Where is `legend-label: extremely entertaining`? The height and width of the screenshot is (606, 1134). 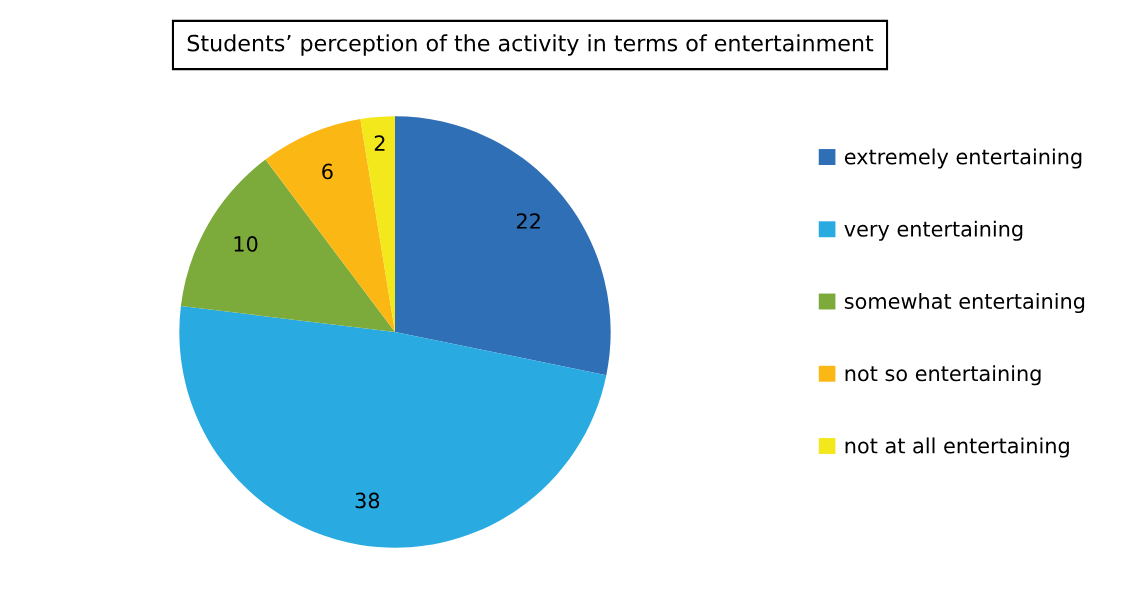
legend-label: extremely entertaining is located at coordinates (963, 158).